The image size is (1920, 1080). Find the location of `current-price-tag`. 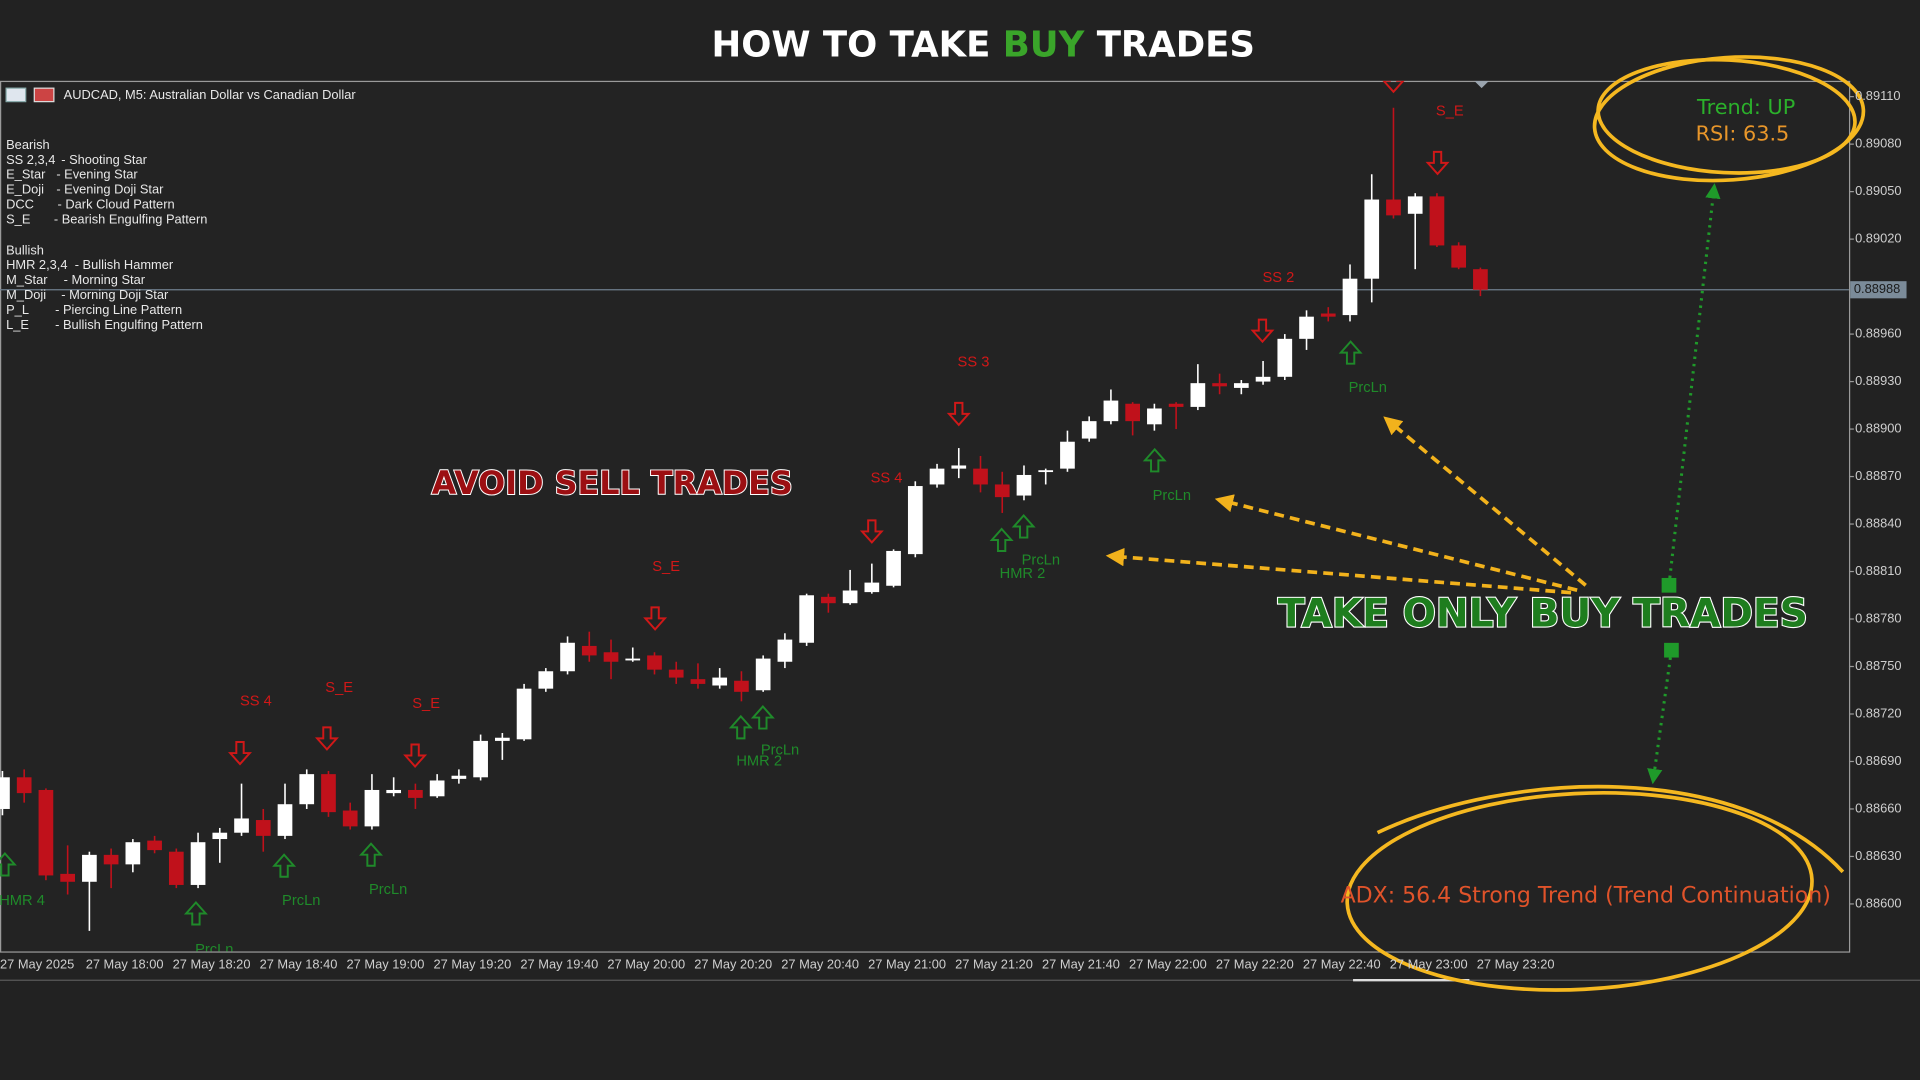

current-price-tag is located at coordinates (1878, 290).